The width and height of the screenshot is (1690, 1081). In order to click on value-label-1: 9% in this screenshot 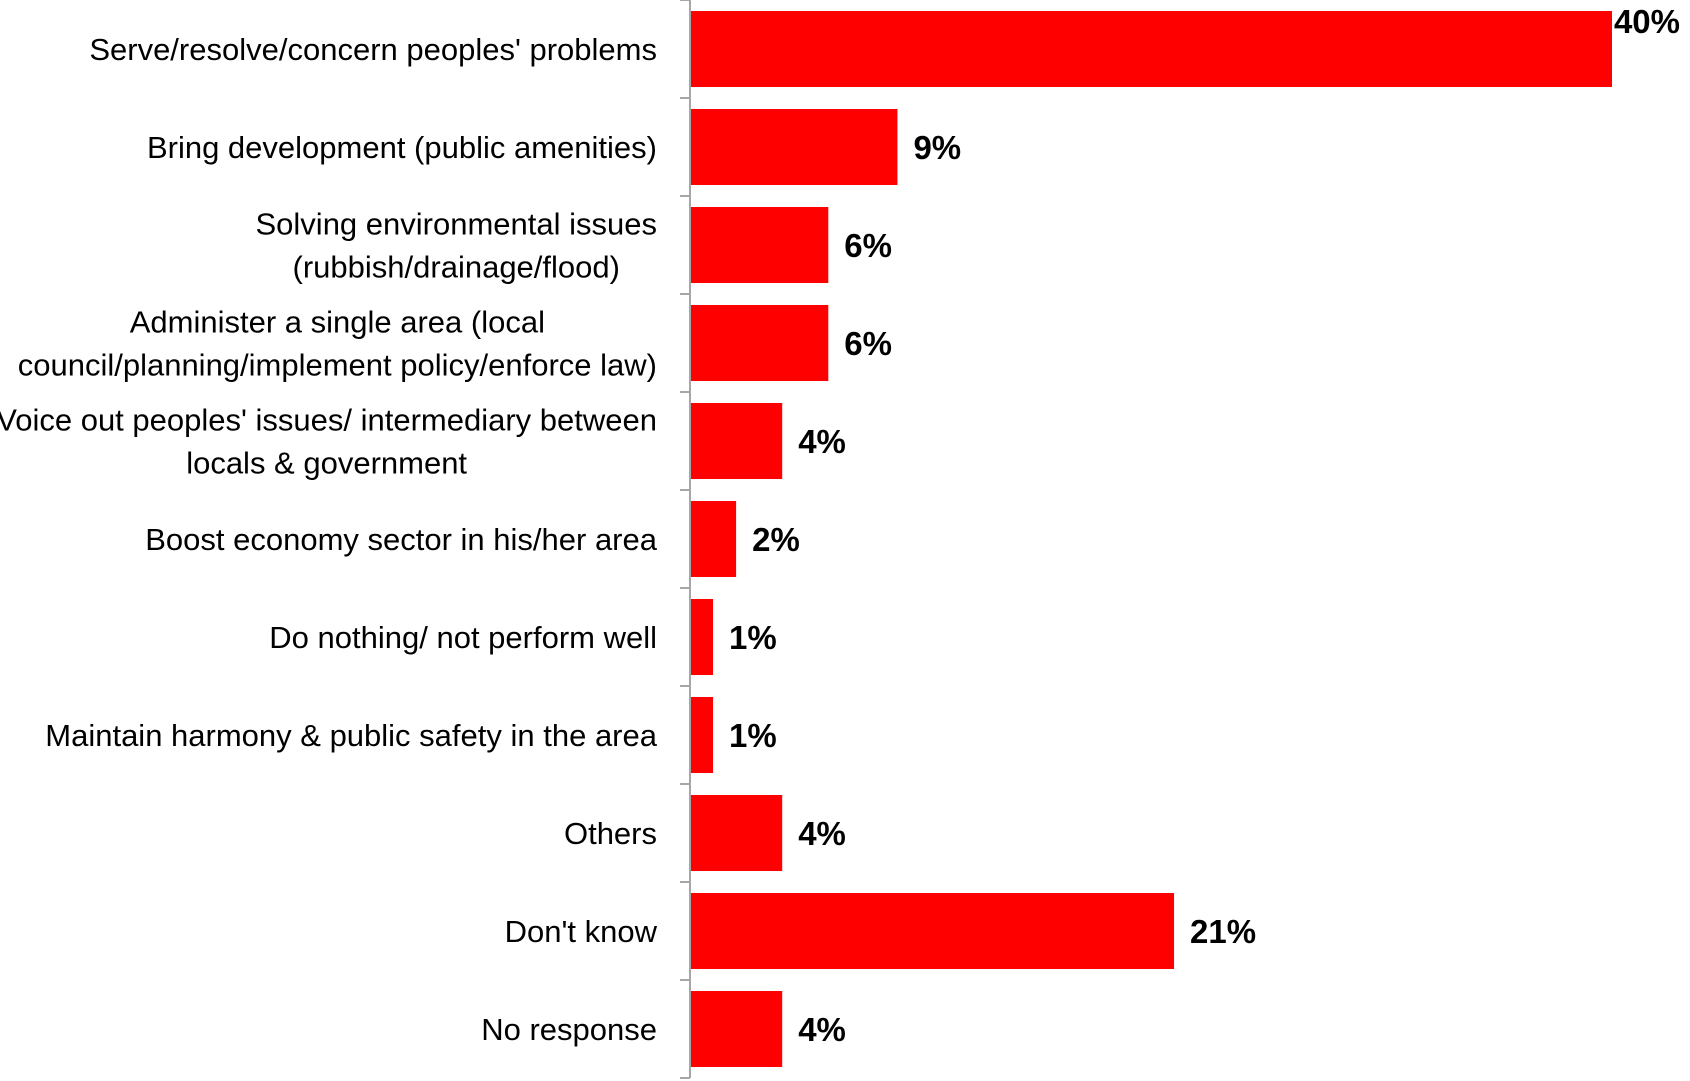, I will do `click(937, 147)`.